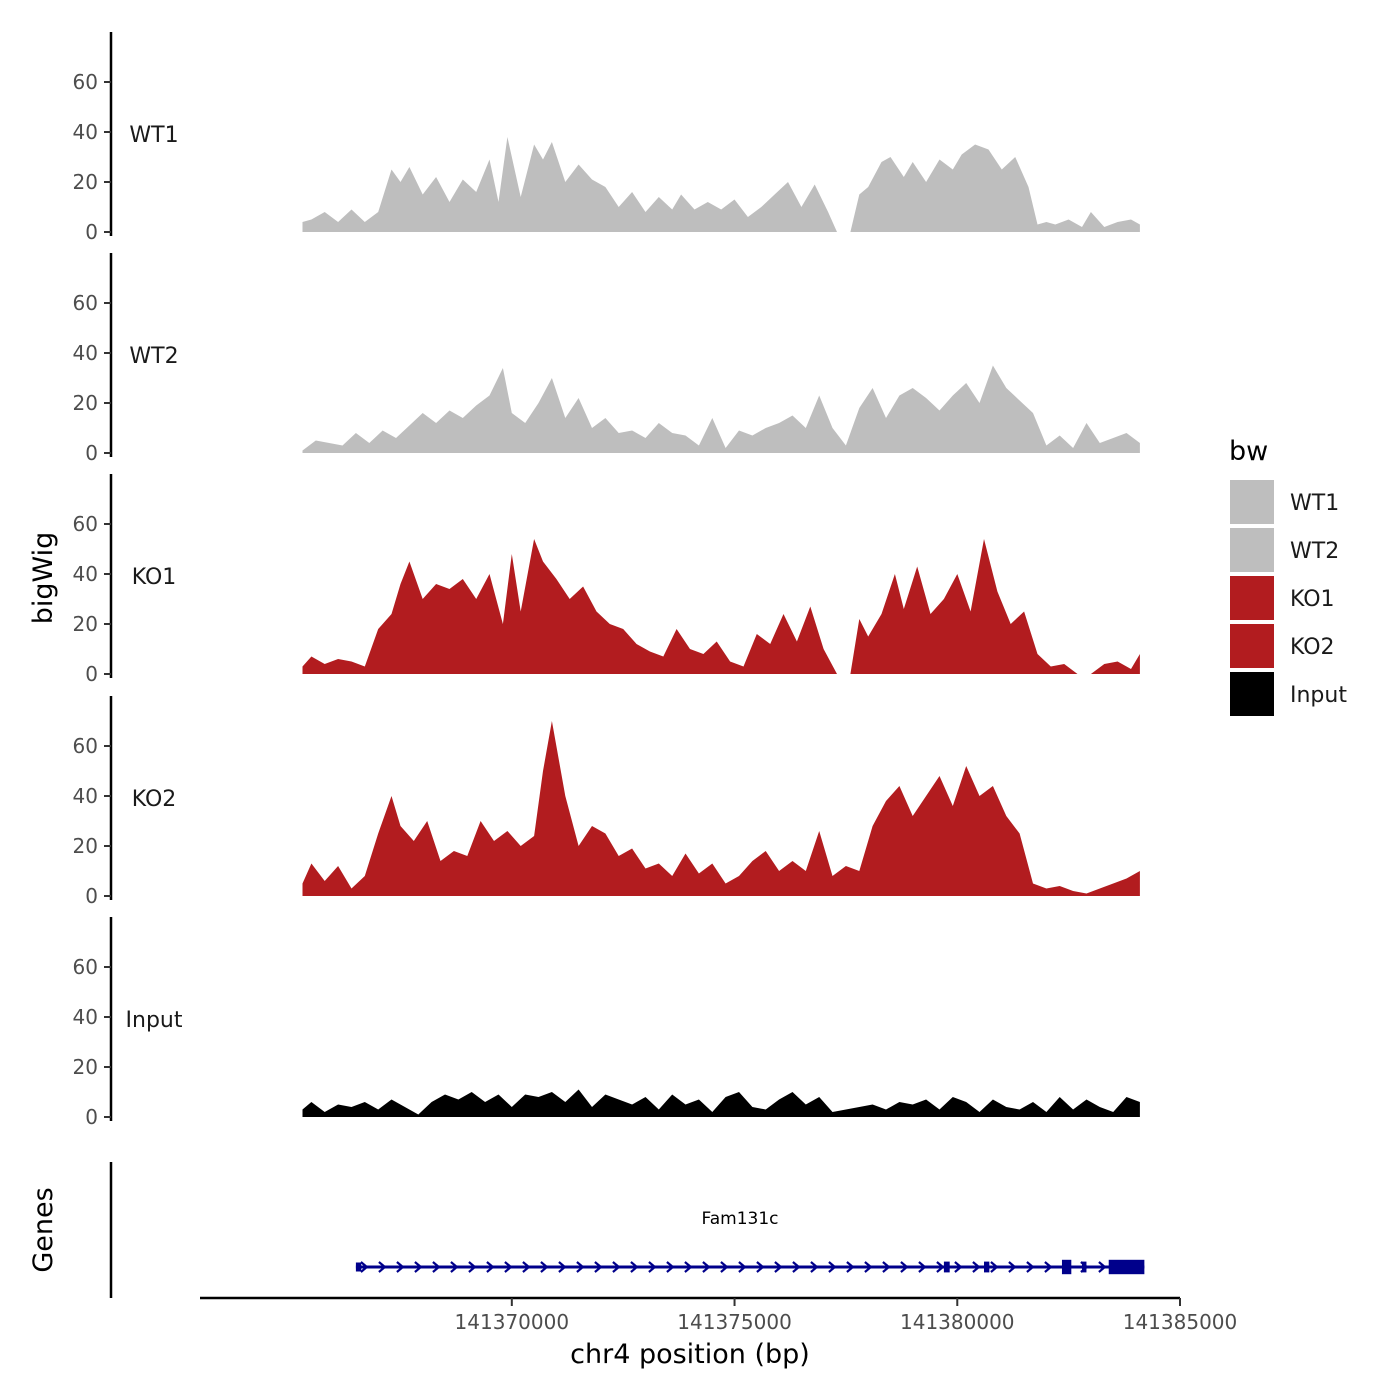 Image resolution: width=1400 pixels, height=1400 pixels. I want to click on y-tick-label-input-60: 60, so click(85, 967).